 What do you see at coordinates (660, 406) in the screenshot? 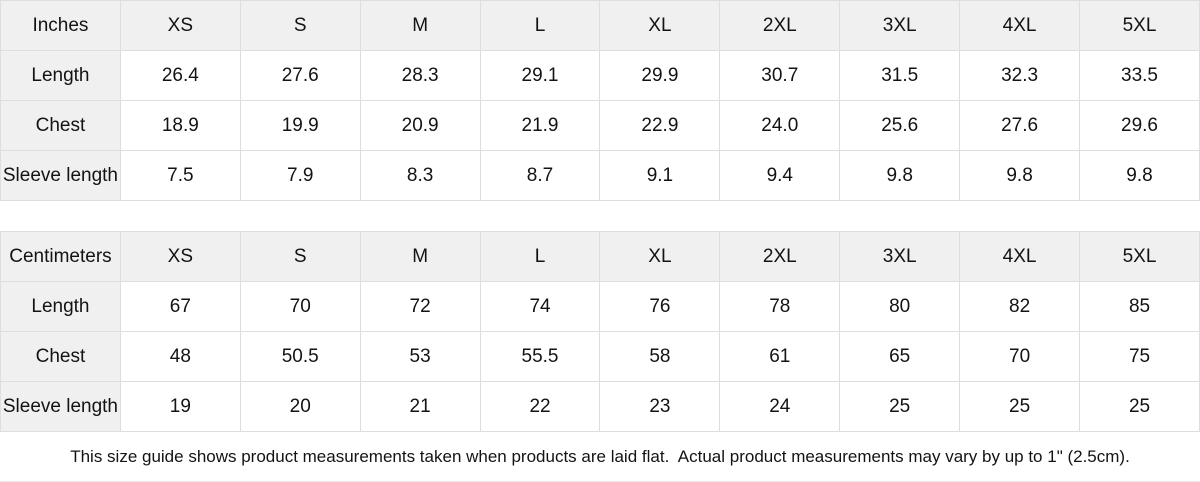
I see `measurement-value-cell: 23` at bounding box center [660, 406].